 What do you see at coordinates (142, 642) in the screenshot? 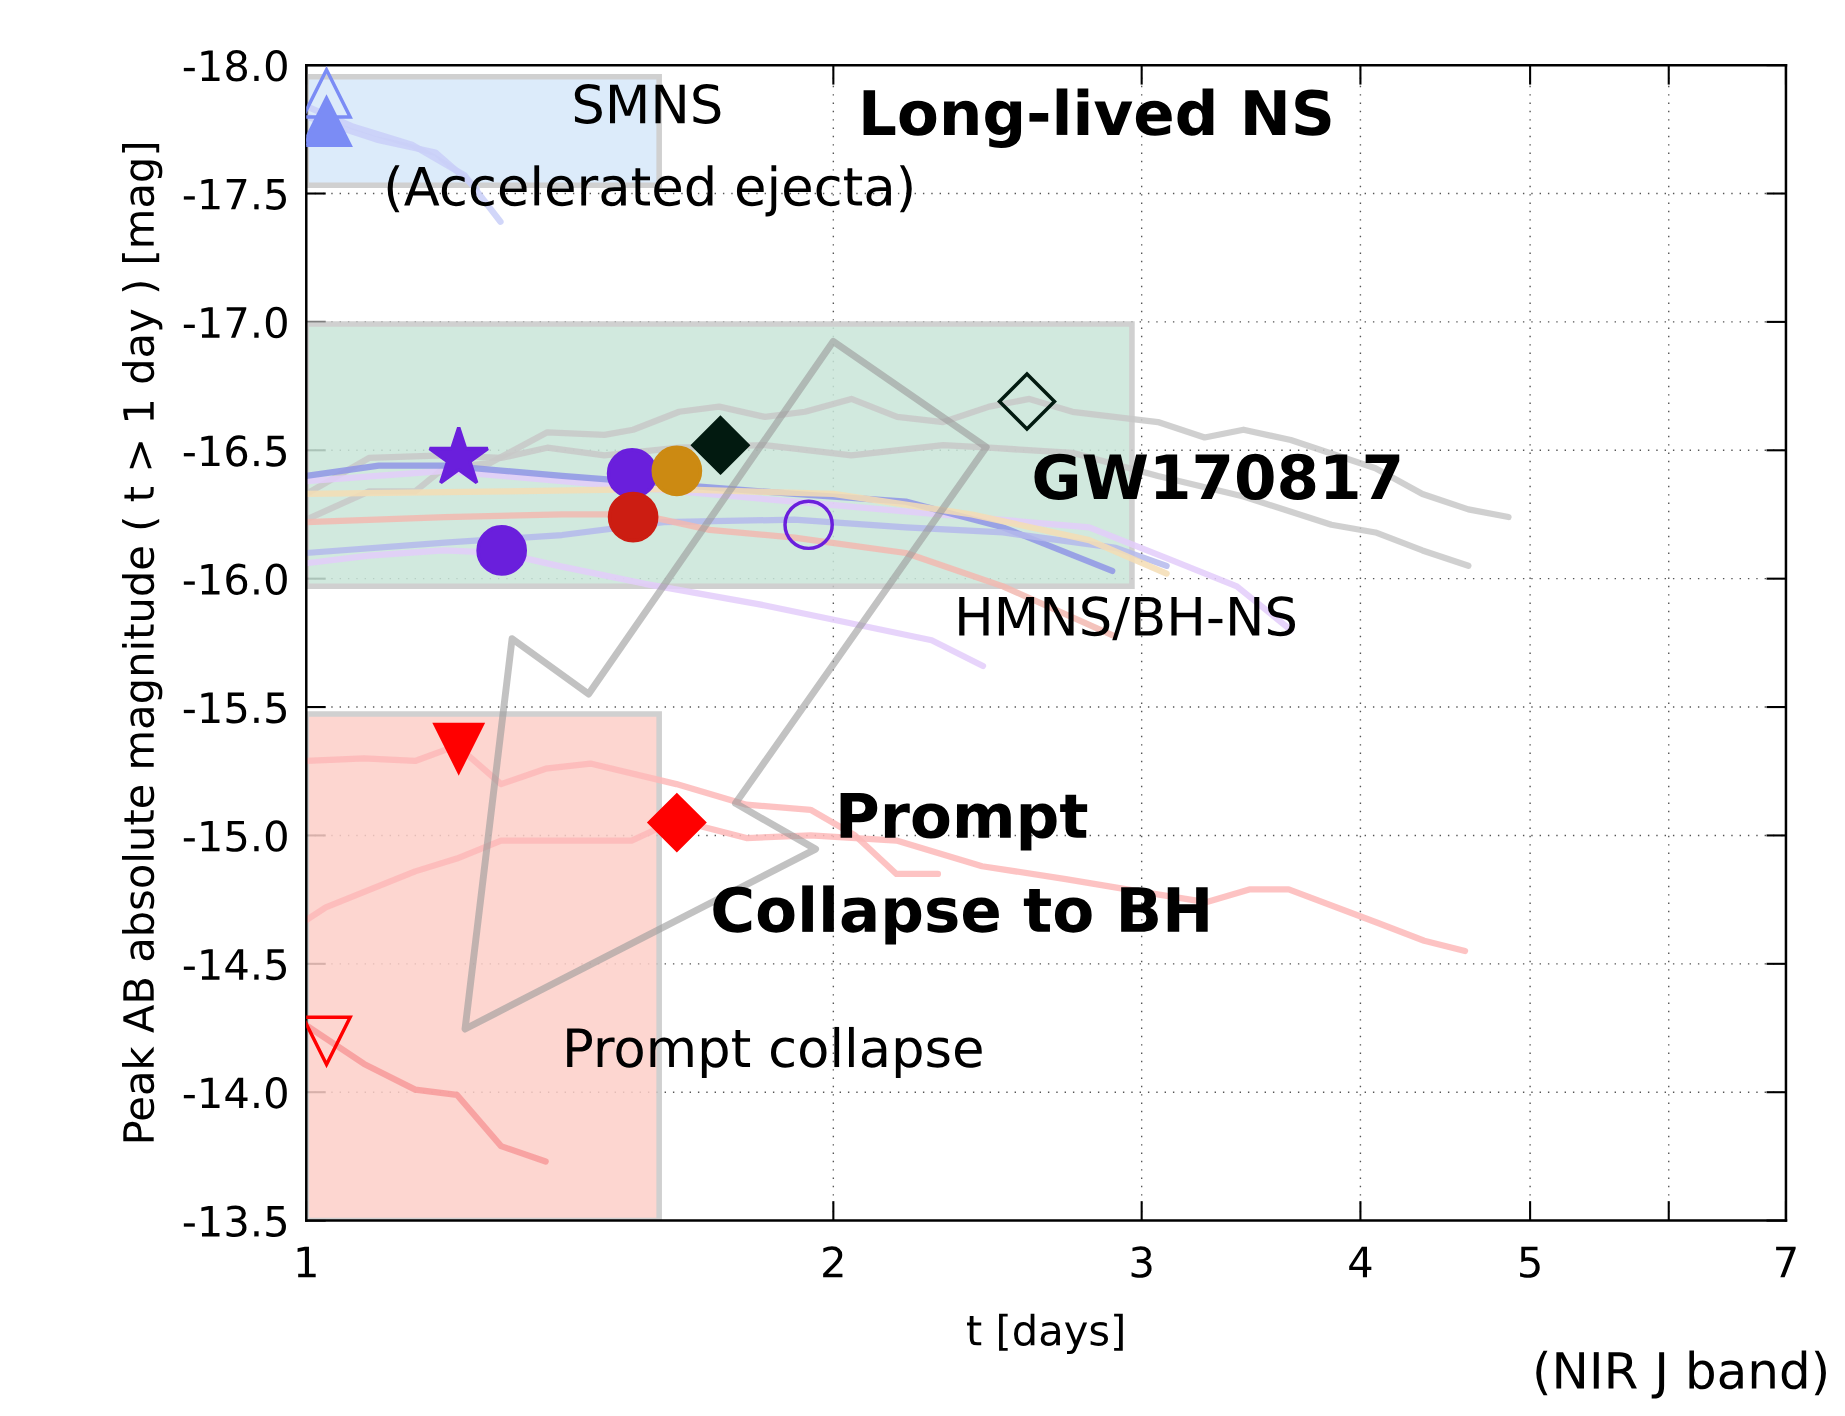
I see `y-axis-title: Peak AB absolute magnitude ( t > 1 day ) [mag]` at bounding box center [142, 642].